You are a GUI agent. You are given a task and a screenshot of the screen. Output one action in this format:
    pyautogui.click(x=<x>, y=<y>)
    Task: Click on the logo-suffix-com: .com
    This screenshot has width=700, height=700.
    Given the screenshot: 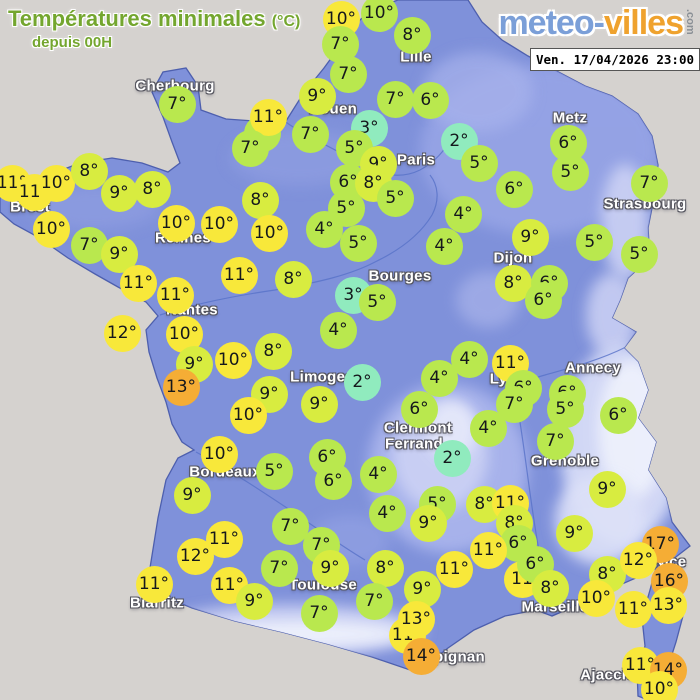 What is the action you would take?
    pyautogui.click(x=690, y=22)
    